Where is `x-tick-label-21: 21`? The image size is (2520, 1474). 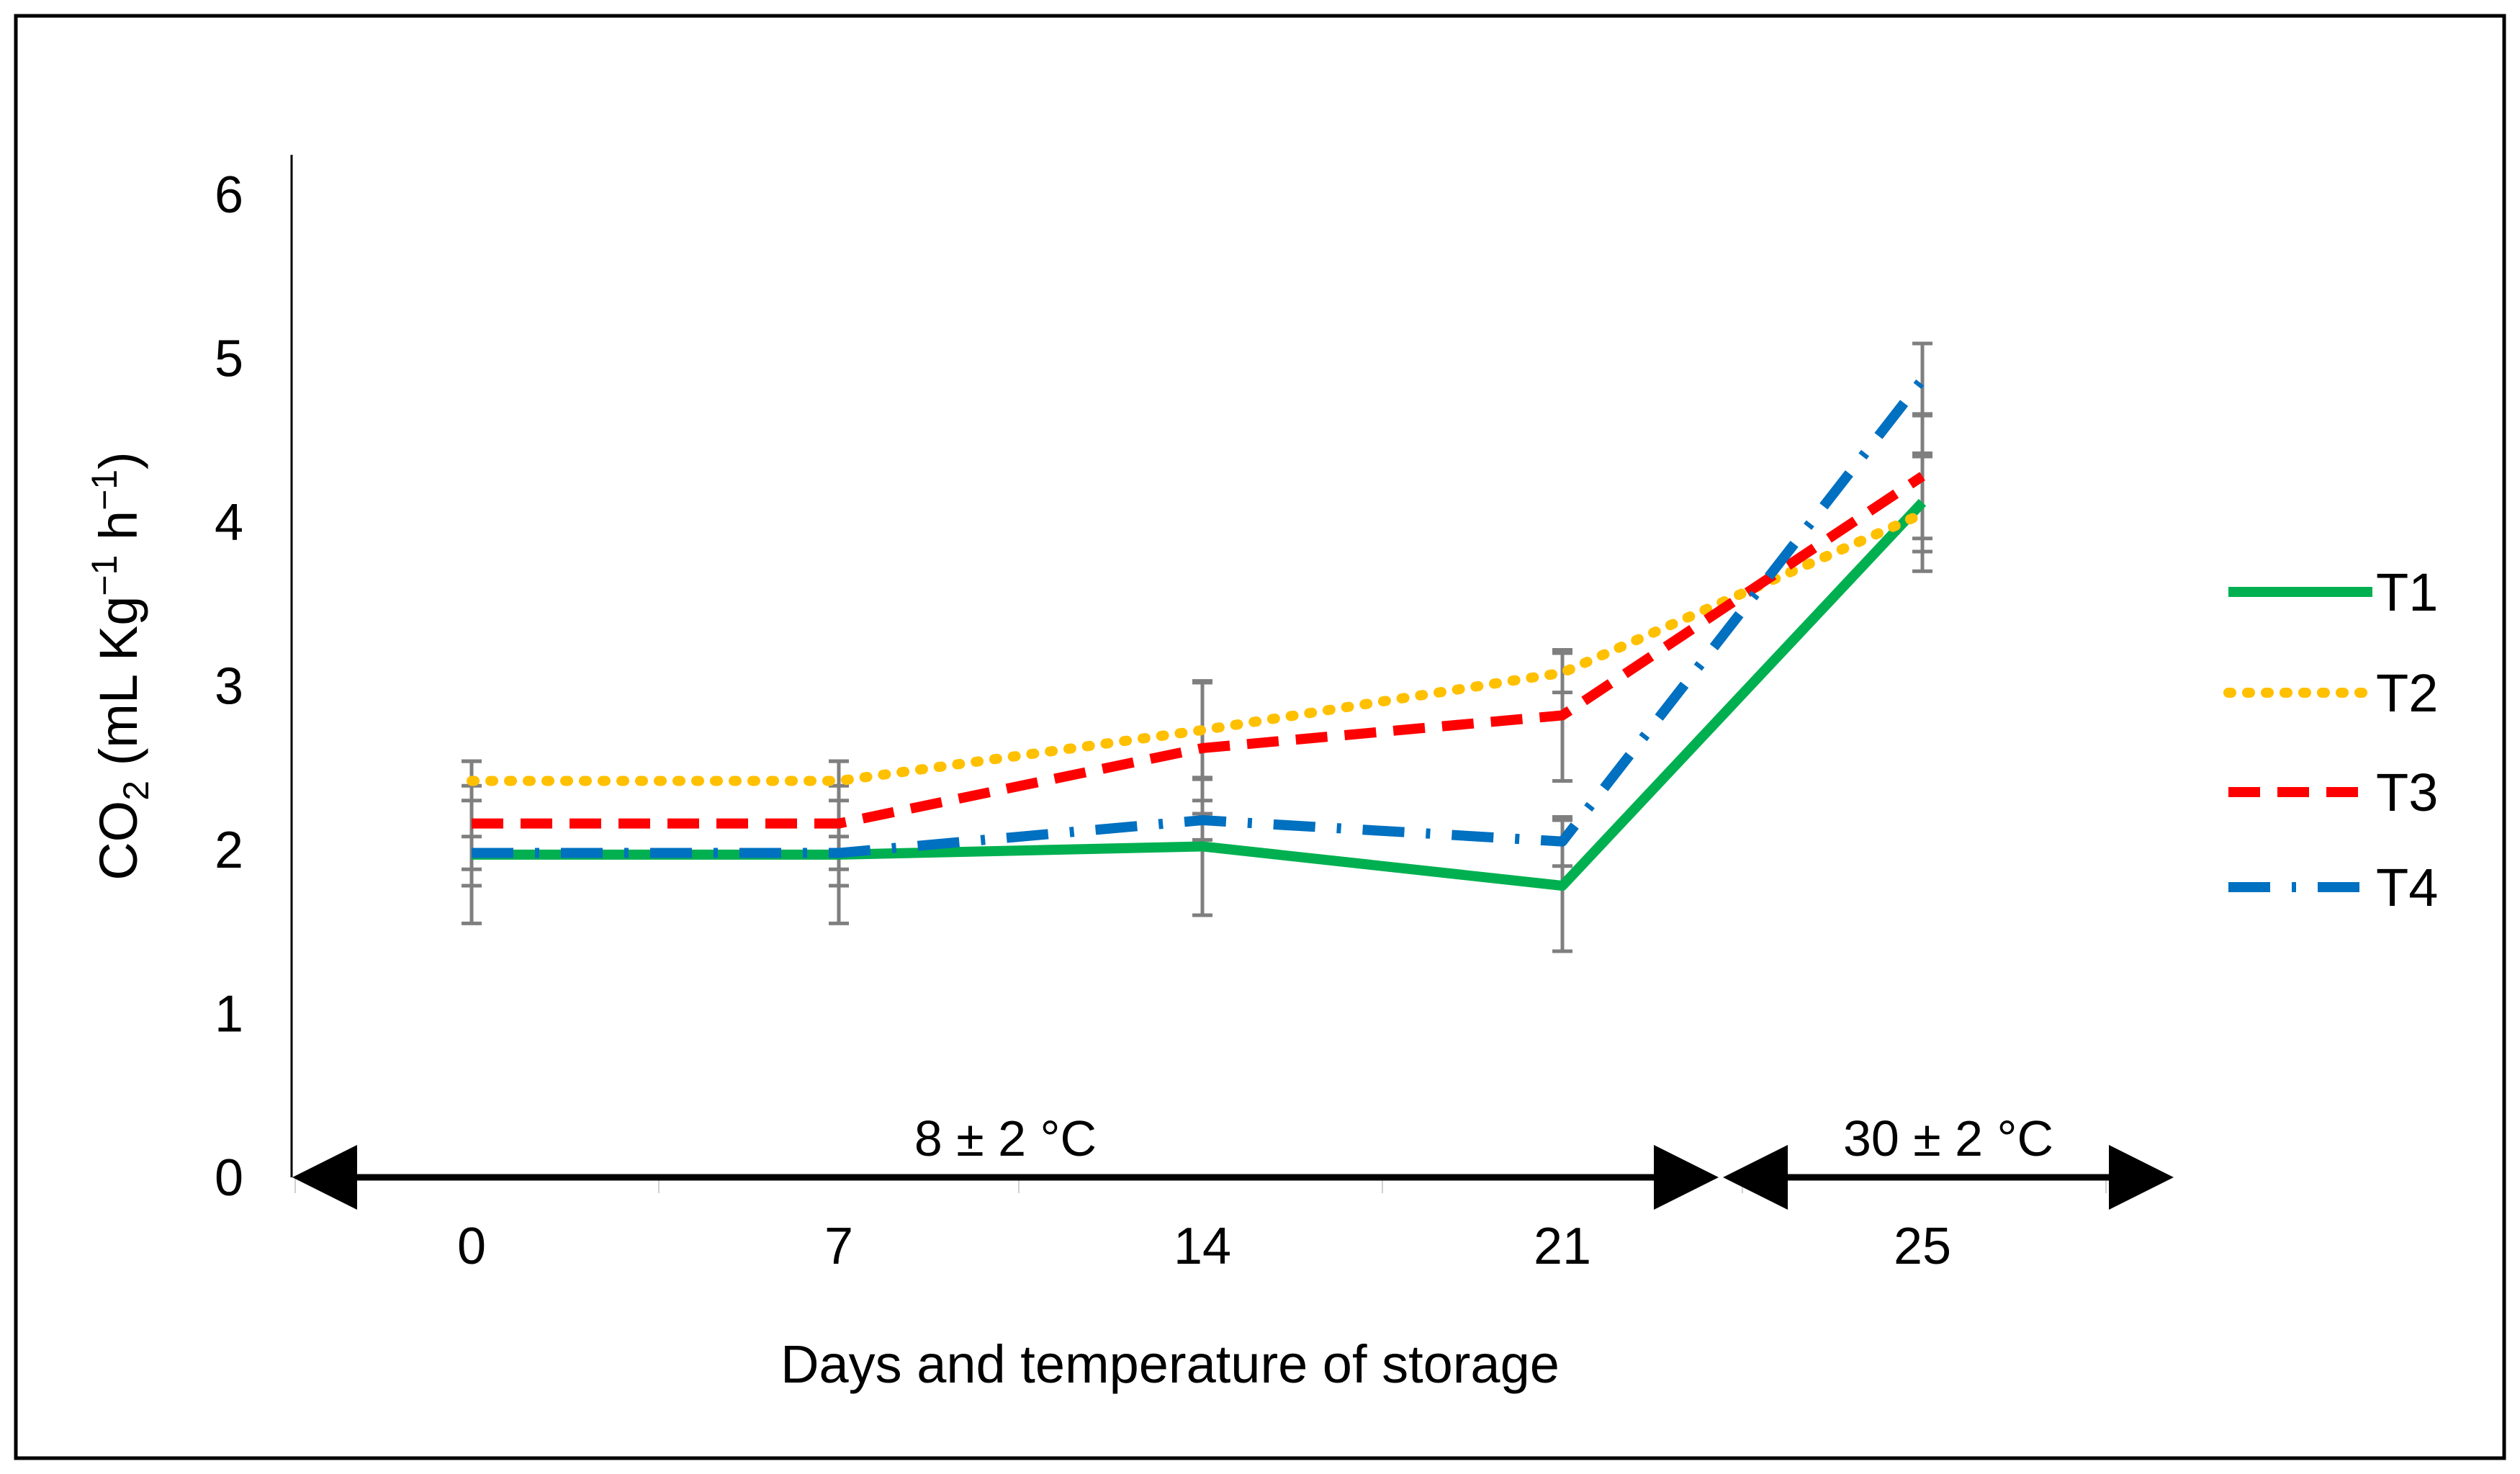
x-tick-label-21: 21 is located at coordinates (1562, 1247).